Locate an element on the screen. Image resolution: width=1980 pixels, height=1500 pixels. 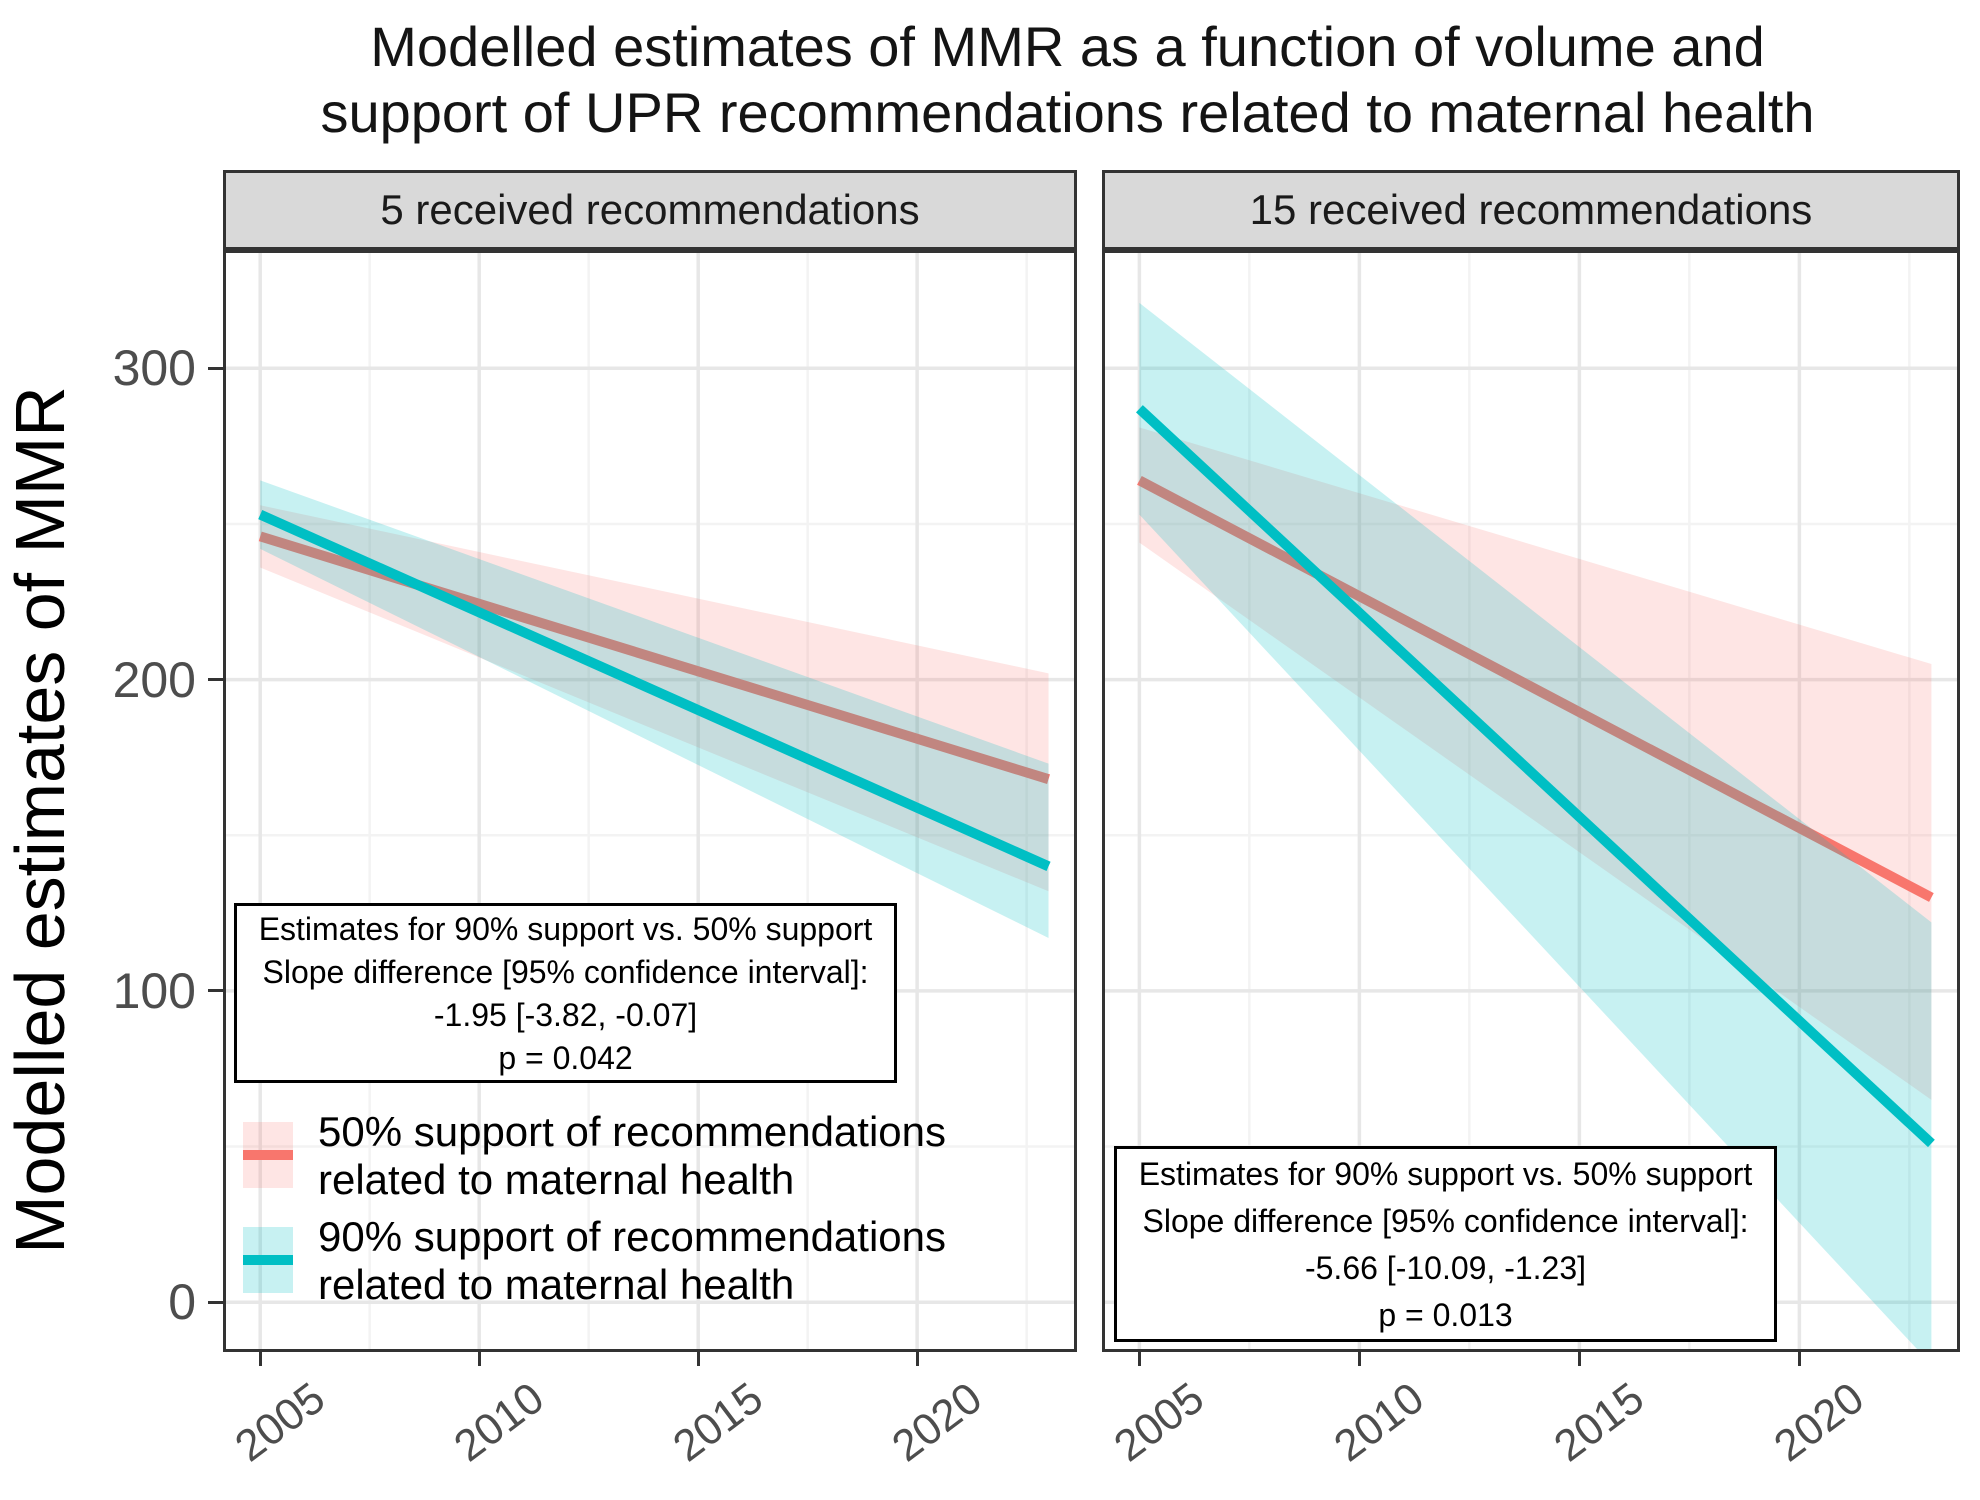
y-tick-label: 0 is located at coordinates (182, 1302).